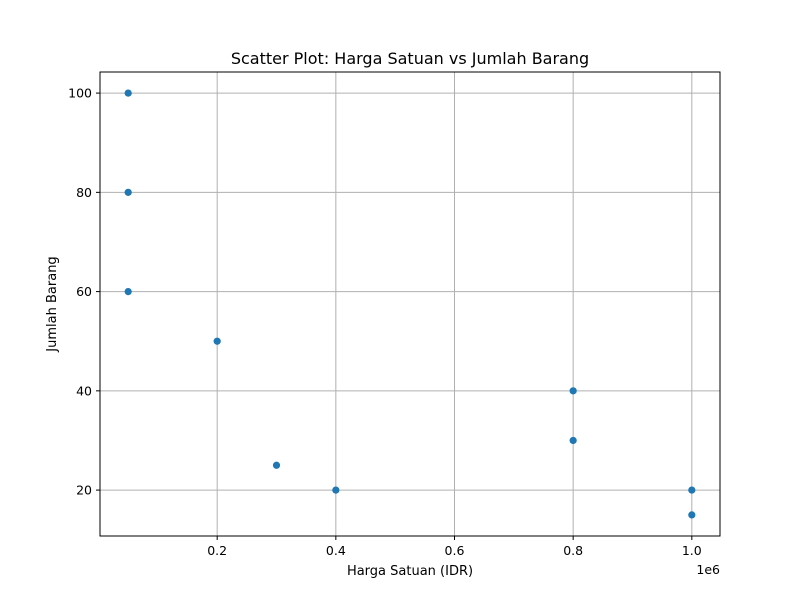  What do you see at coordinates (708, 569) in the screenshot?
I see `x-offset-text: 1e6` at bounding box center [708, 569].